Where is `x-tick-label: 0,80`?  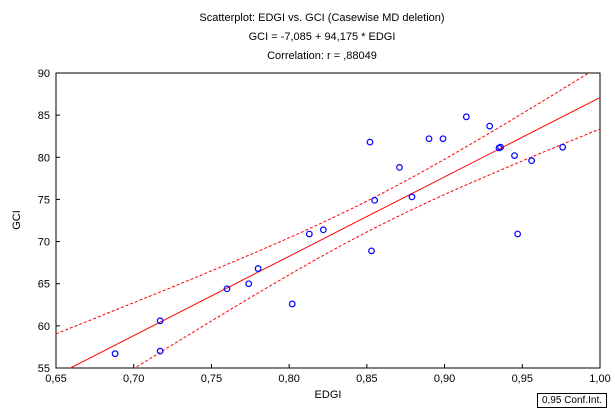
x-tick-label: 0,80 is located at coordinates (288, 379).